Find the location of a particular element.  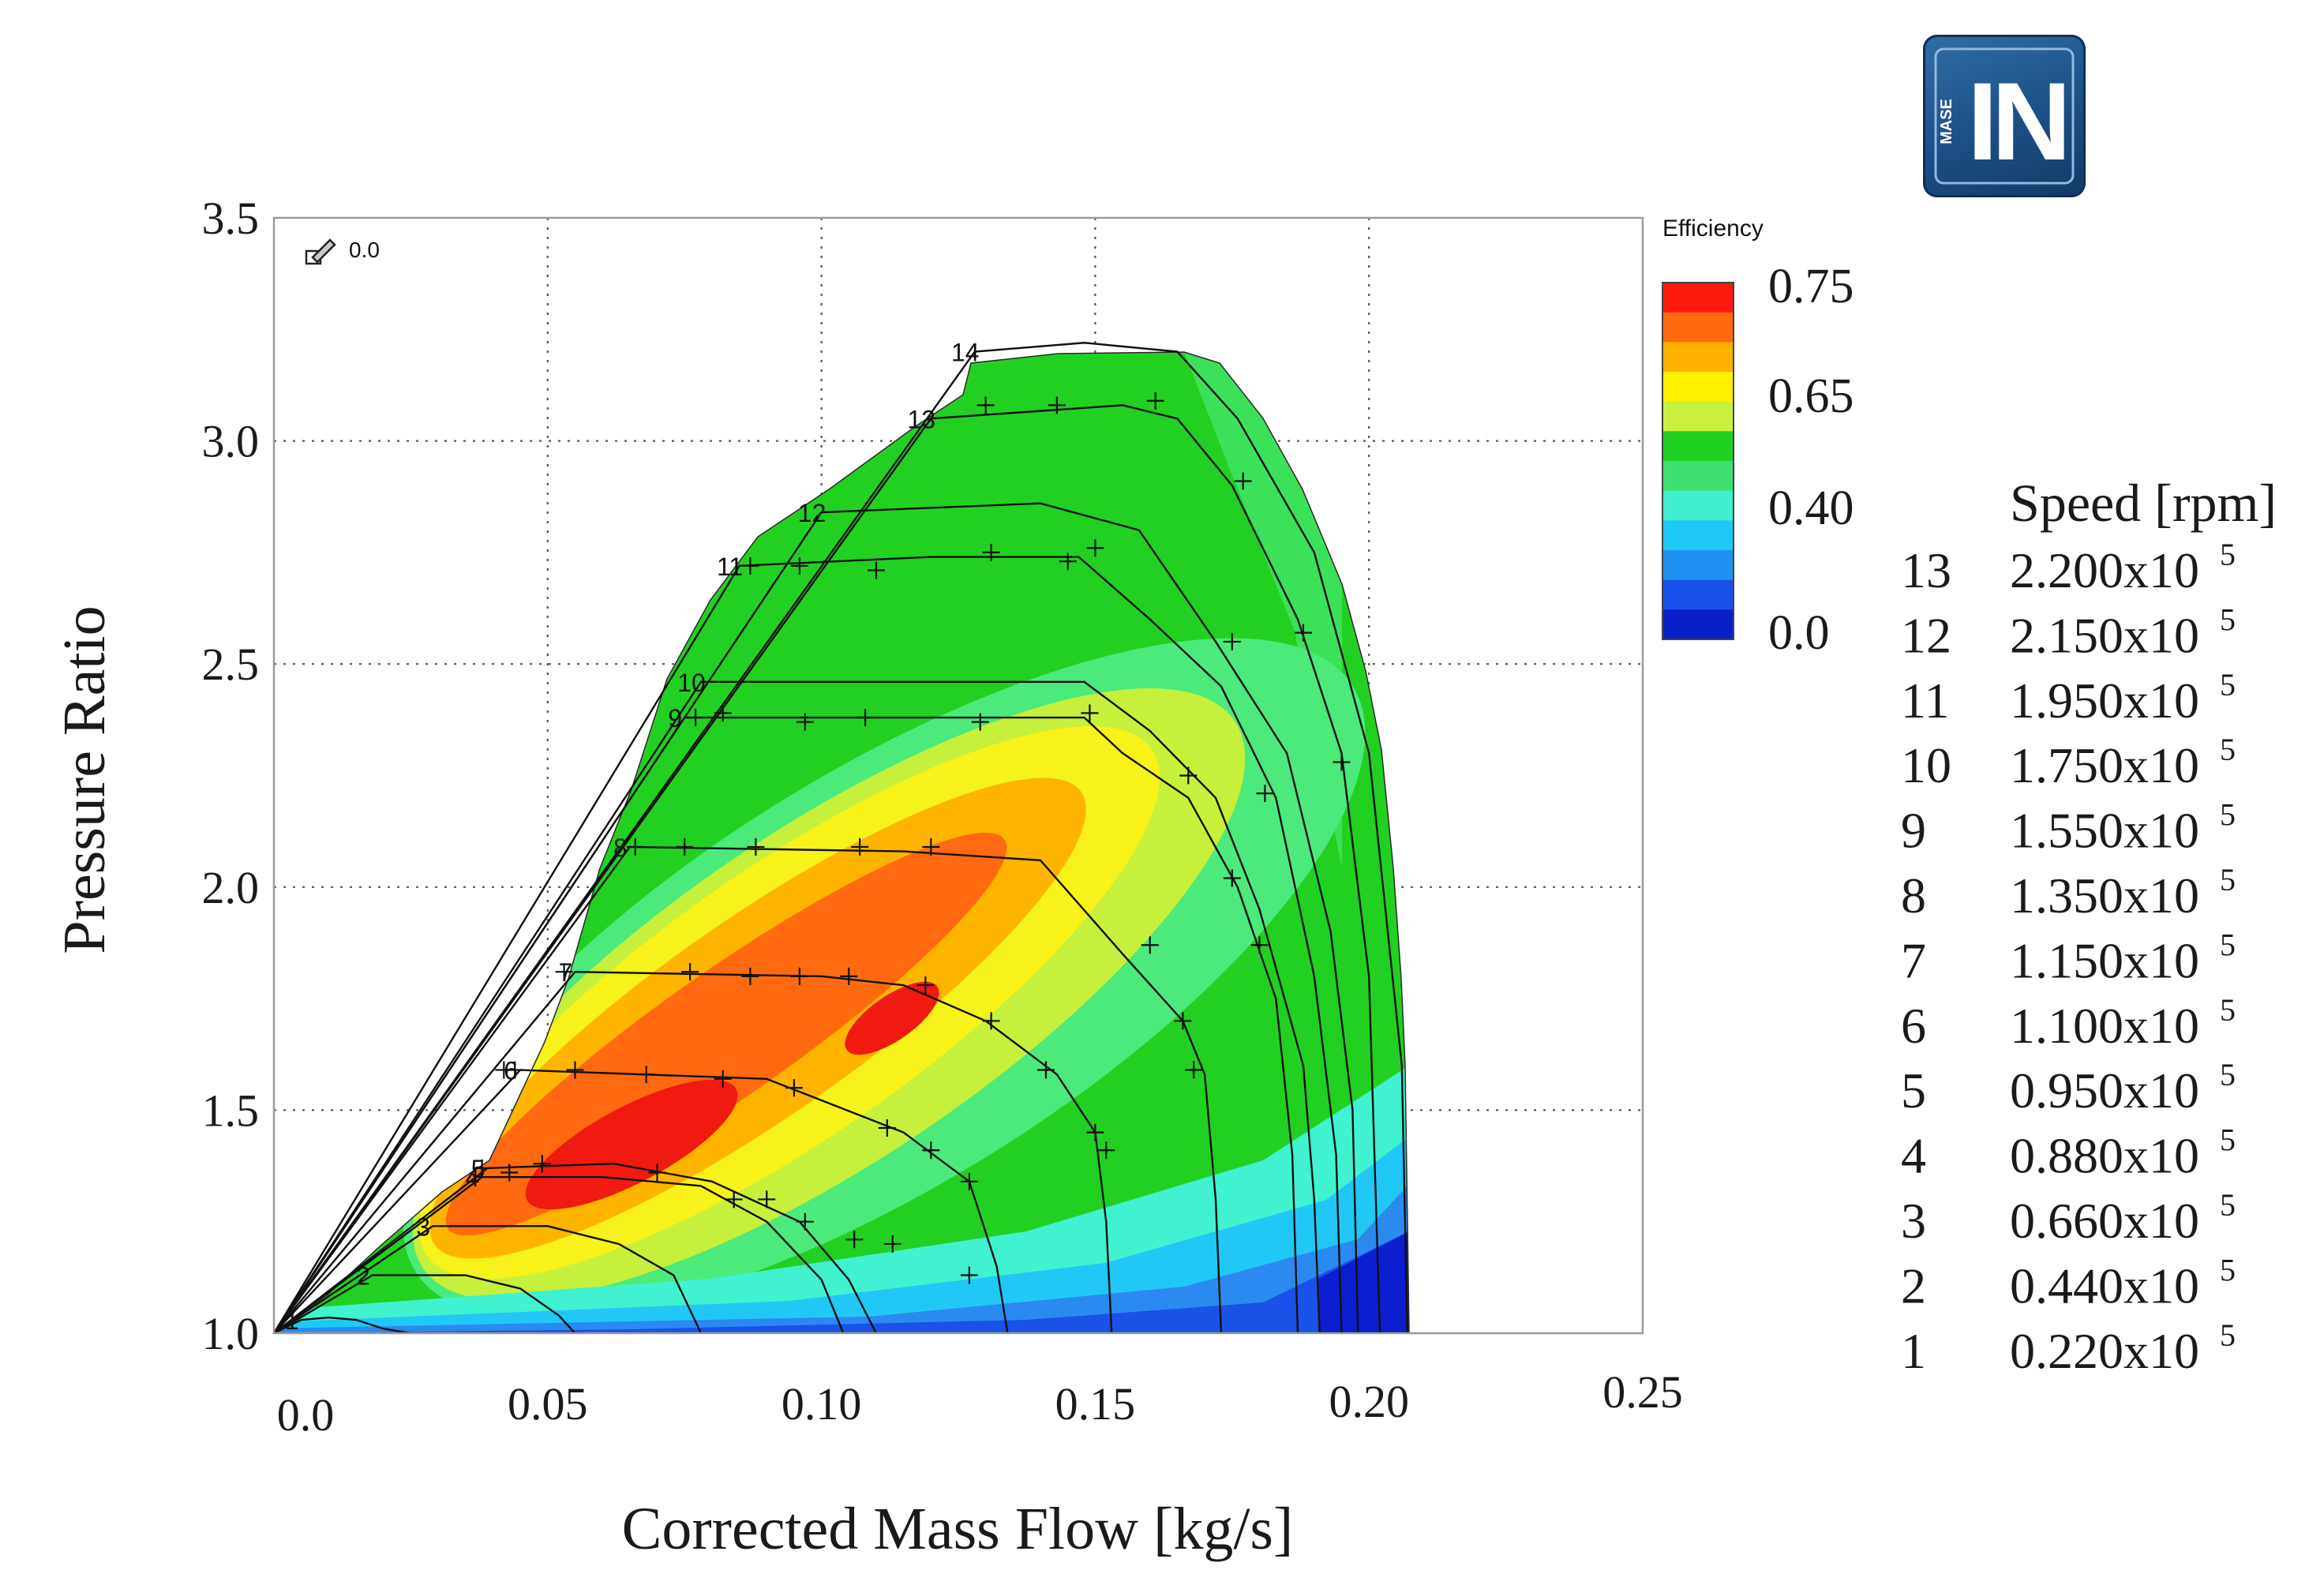

speed-legend-row: 7 1.150x10 5 is located at coordinates (2068, 957).